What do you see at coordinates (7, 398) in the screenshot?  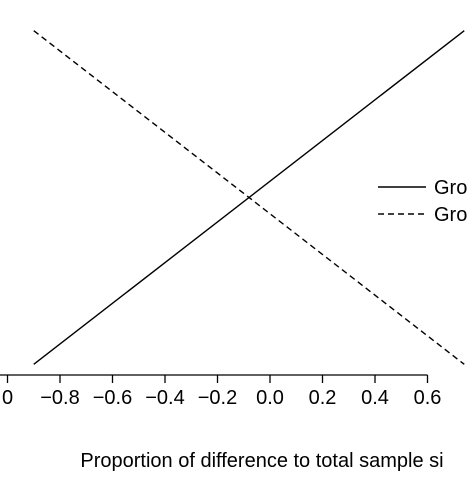 I see `x-tick-label: 0` at bounding box center [7, 398].